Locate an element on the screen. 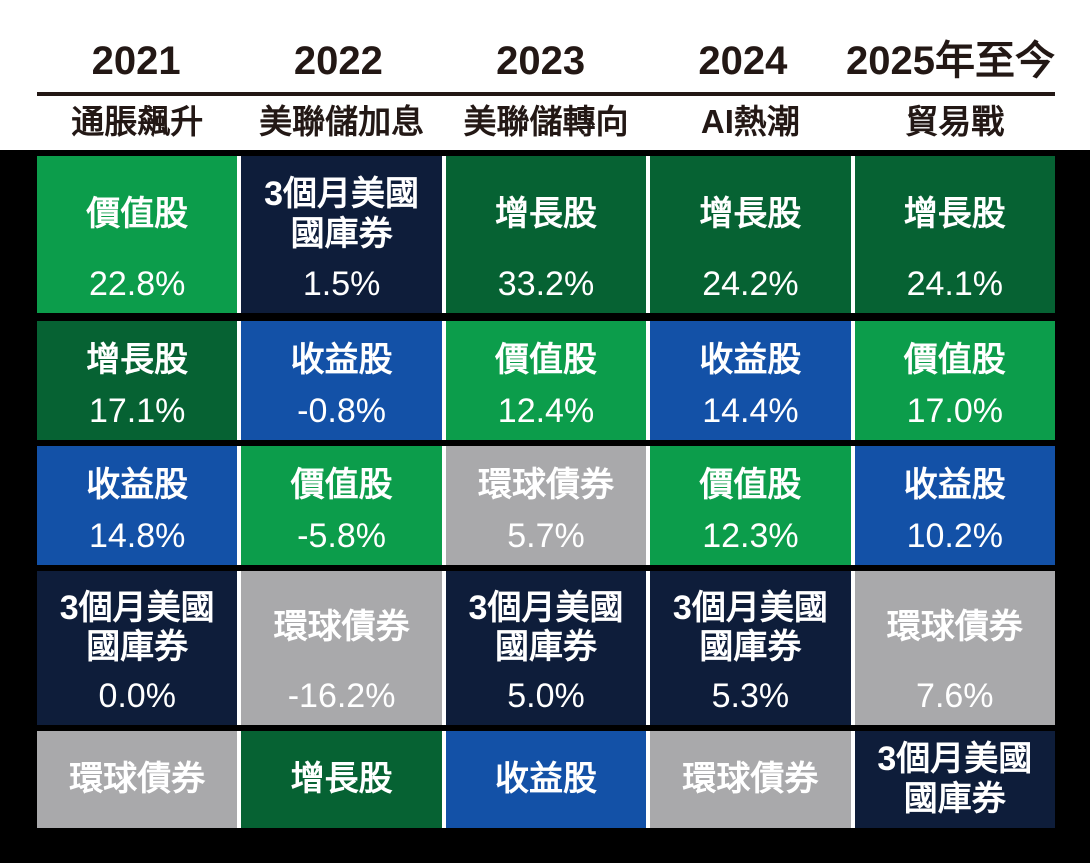 The image size is (1090, 863). asset-return: 22.8% is located at coordinates (137, 284).